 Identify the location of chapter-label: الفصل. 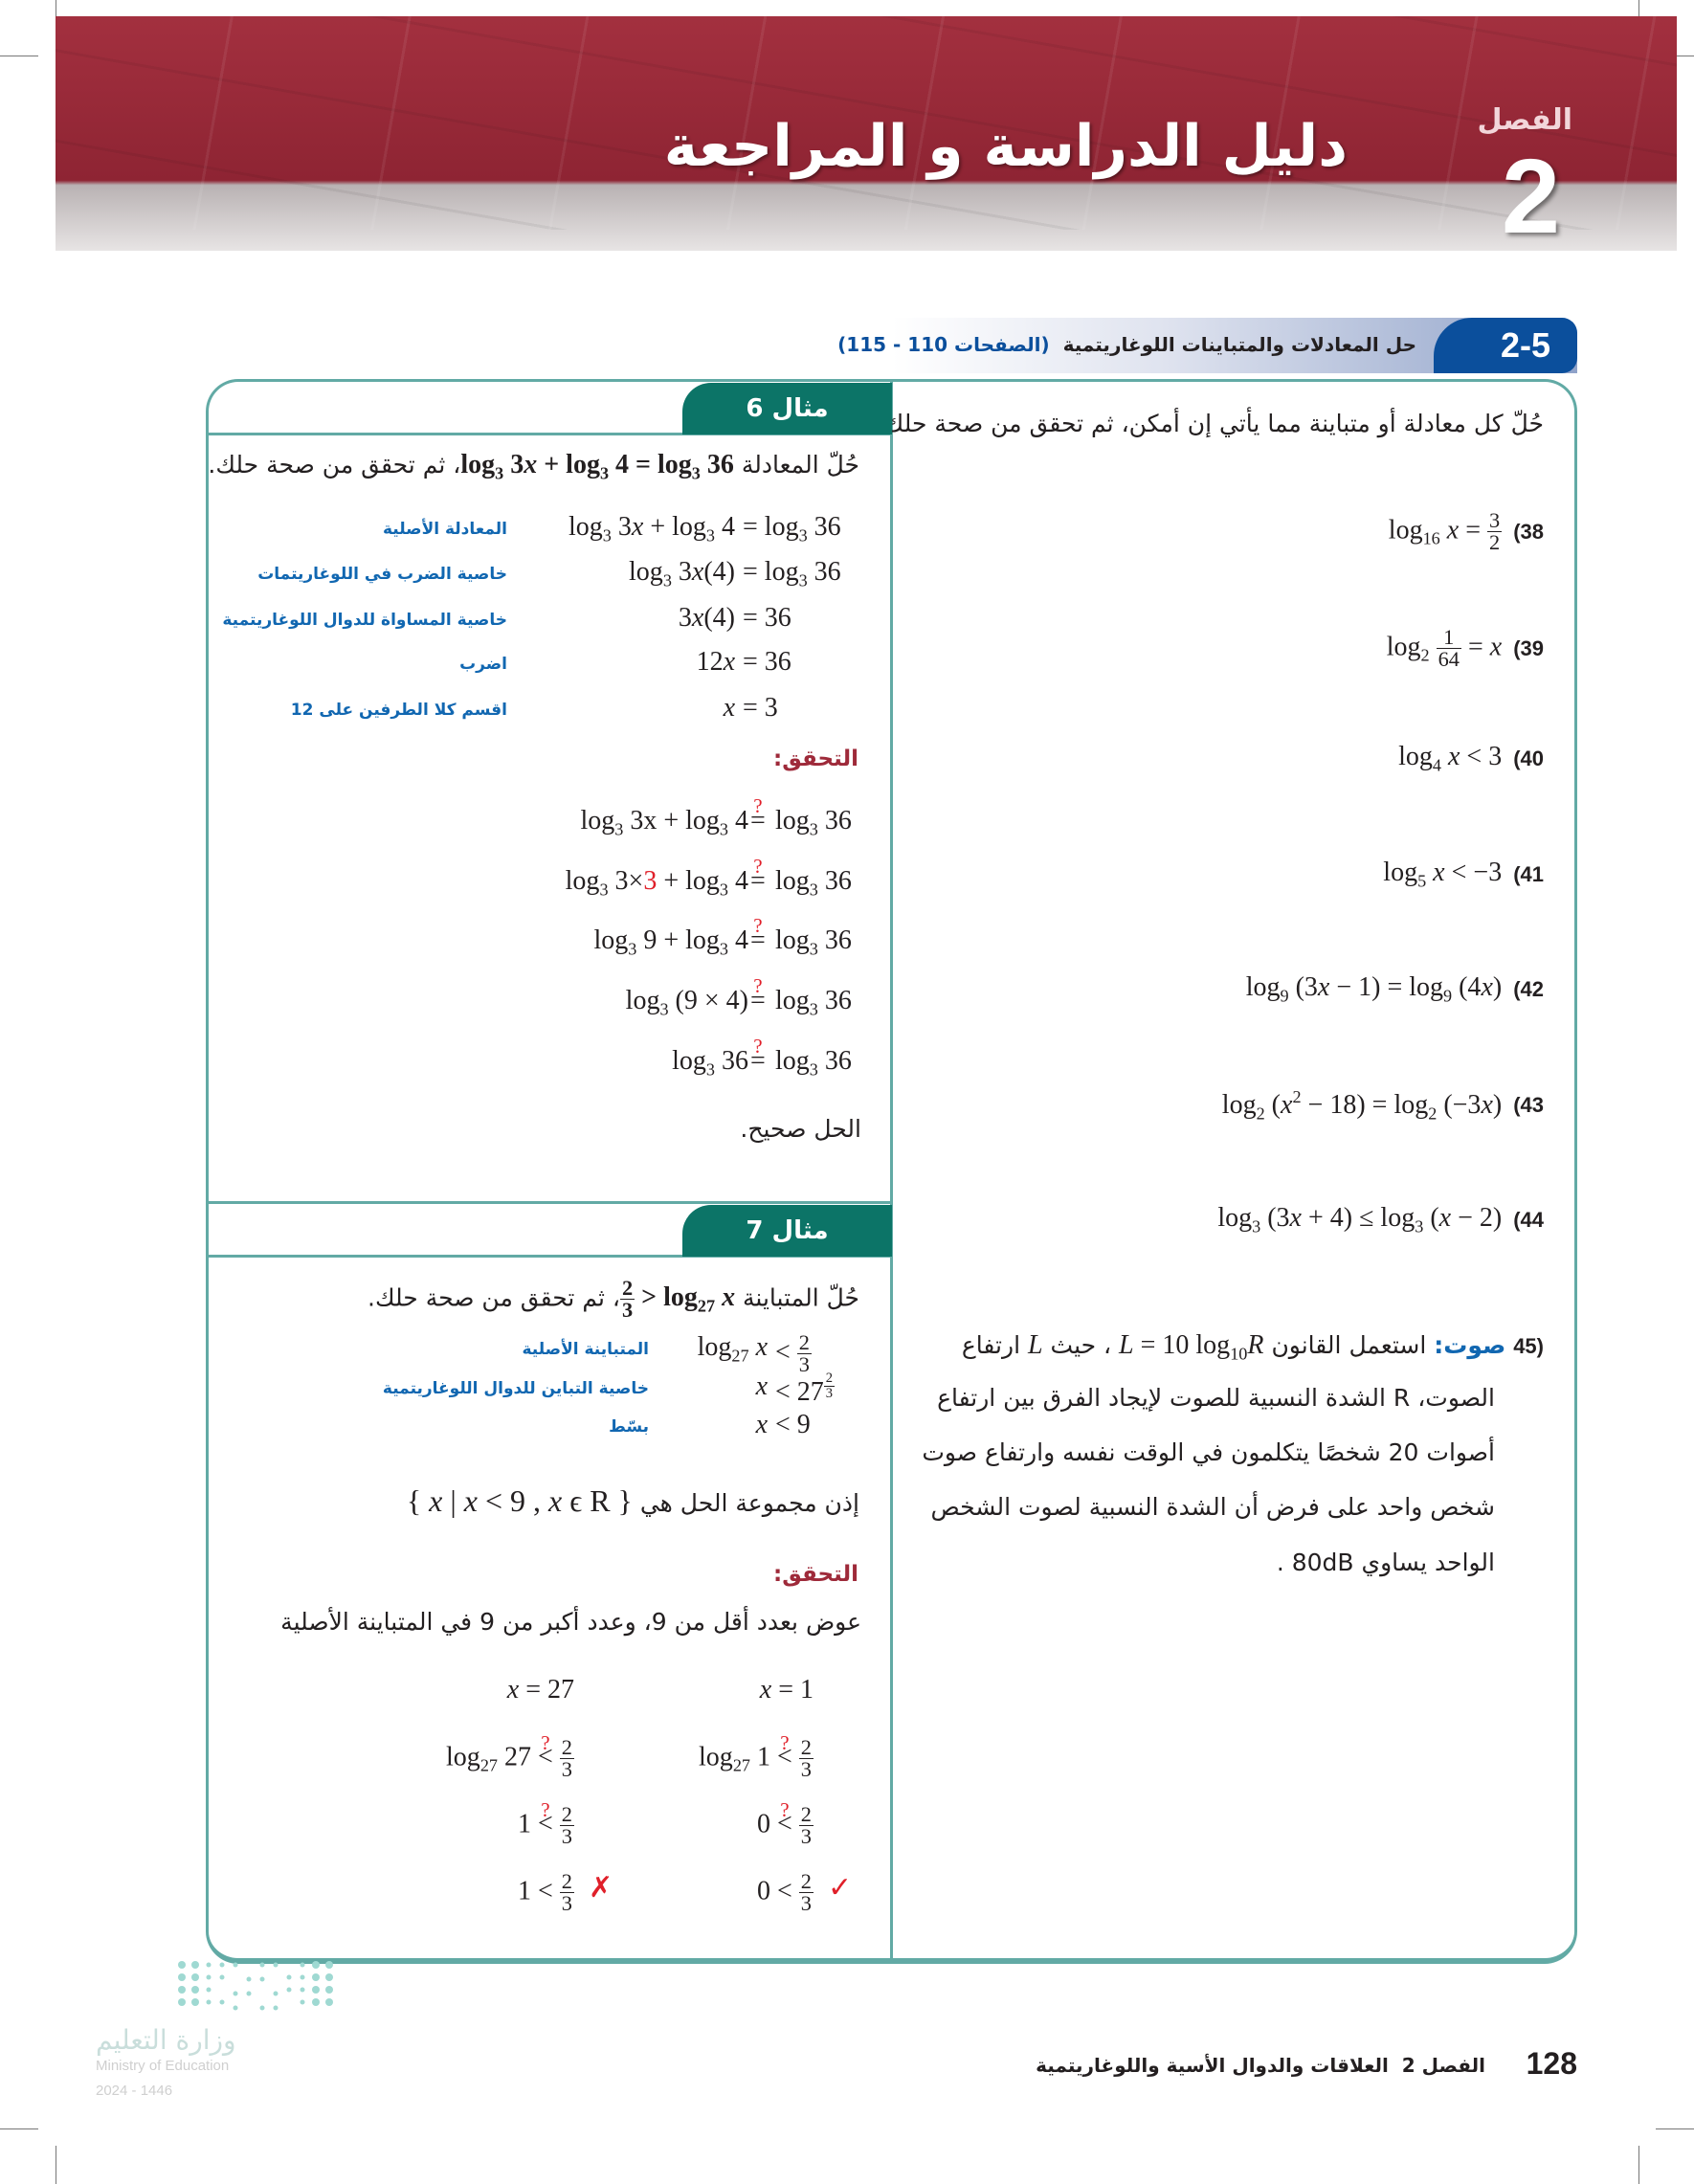
(1524, 120).